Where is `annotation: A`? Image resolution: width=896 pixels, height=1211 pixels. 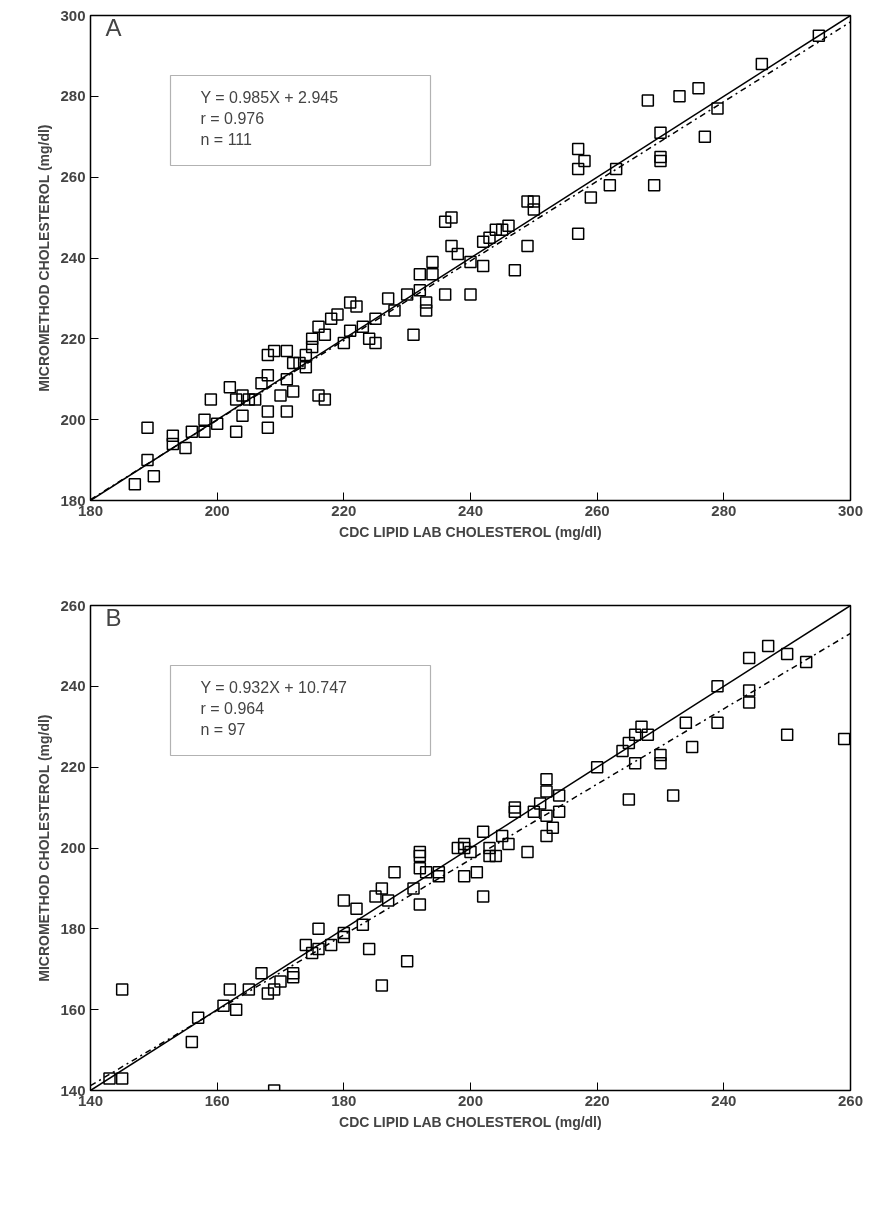
annotation: A is located at coordinates (113, 27).